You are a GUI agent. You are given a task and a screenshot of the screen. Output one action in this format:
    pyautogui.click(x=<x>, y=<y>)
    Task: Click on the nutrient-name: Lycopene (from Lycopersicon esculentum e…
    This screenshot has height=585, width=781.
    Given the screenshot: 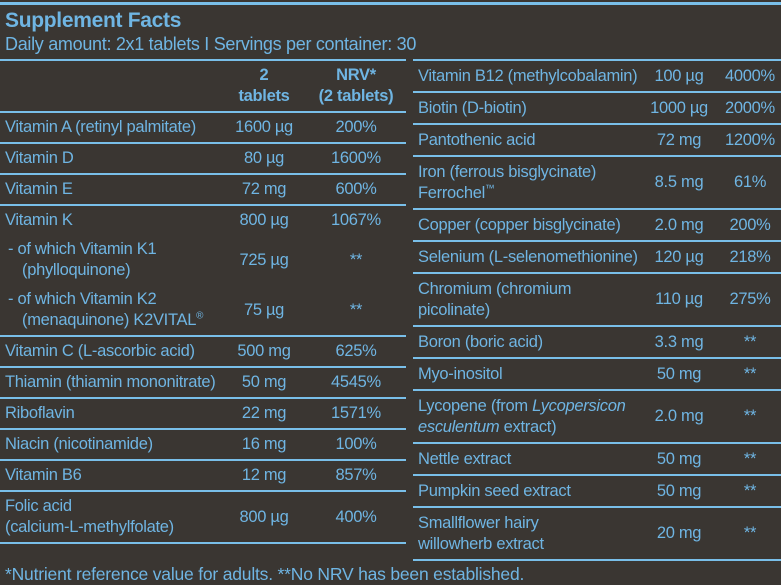 What is the action you would take?
    pyautogui.click(x=526, y=417)
    